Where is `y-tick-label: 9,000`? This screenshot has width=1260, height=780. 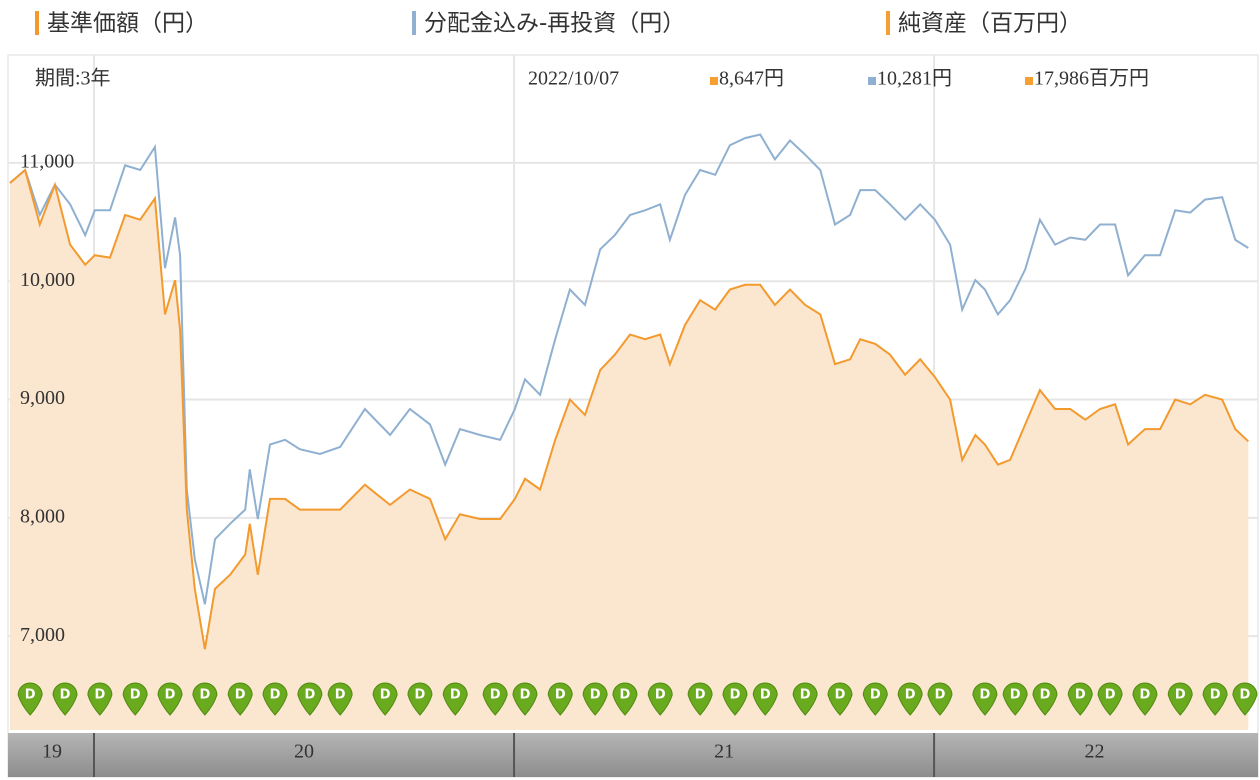 y-tick-label: 9,000 is located at coordinates (42, 398).